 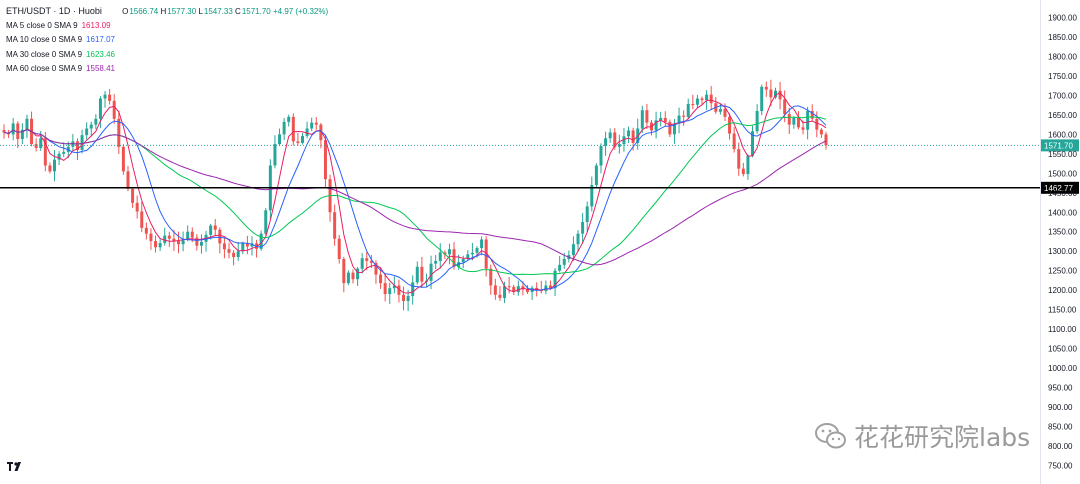 I want to click on y-tick-label: 950.00, so click(x=1060, y=388).